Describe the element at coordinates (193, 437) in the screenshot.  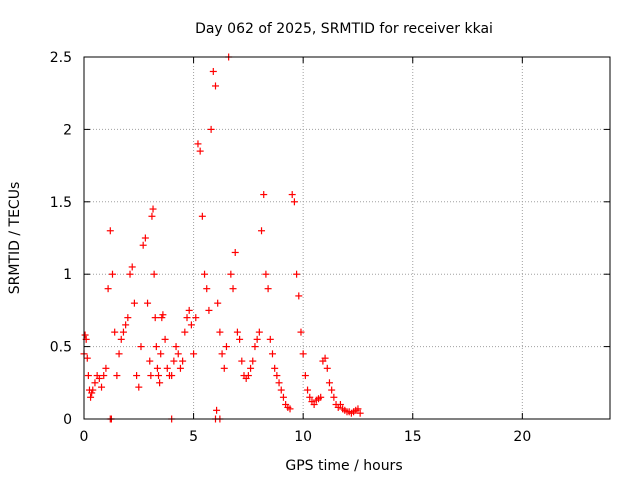
I see `x-tick-label: 5` at that location.